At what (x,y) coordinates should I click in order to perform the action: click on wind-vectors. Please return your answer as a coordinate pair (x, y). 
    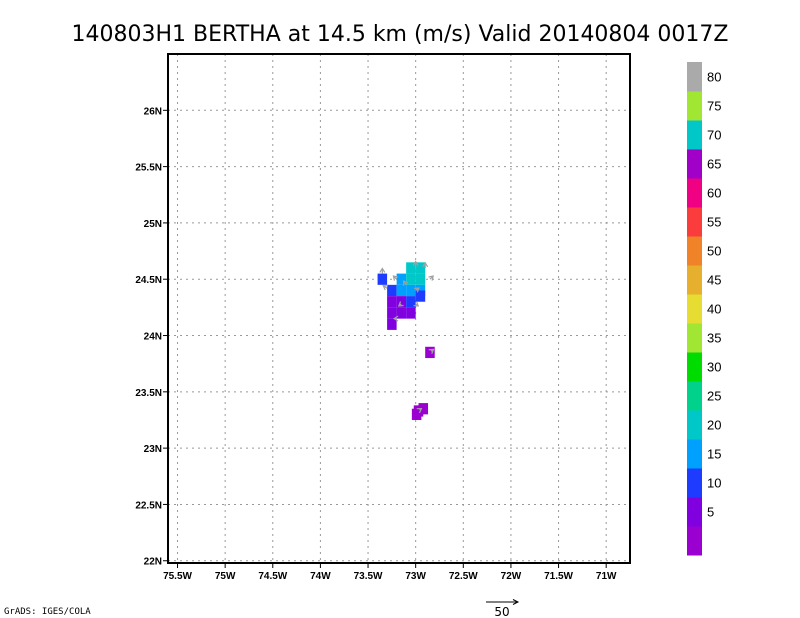
    Looking at the image, I should click on (407, 337).